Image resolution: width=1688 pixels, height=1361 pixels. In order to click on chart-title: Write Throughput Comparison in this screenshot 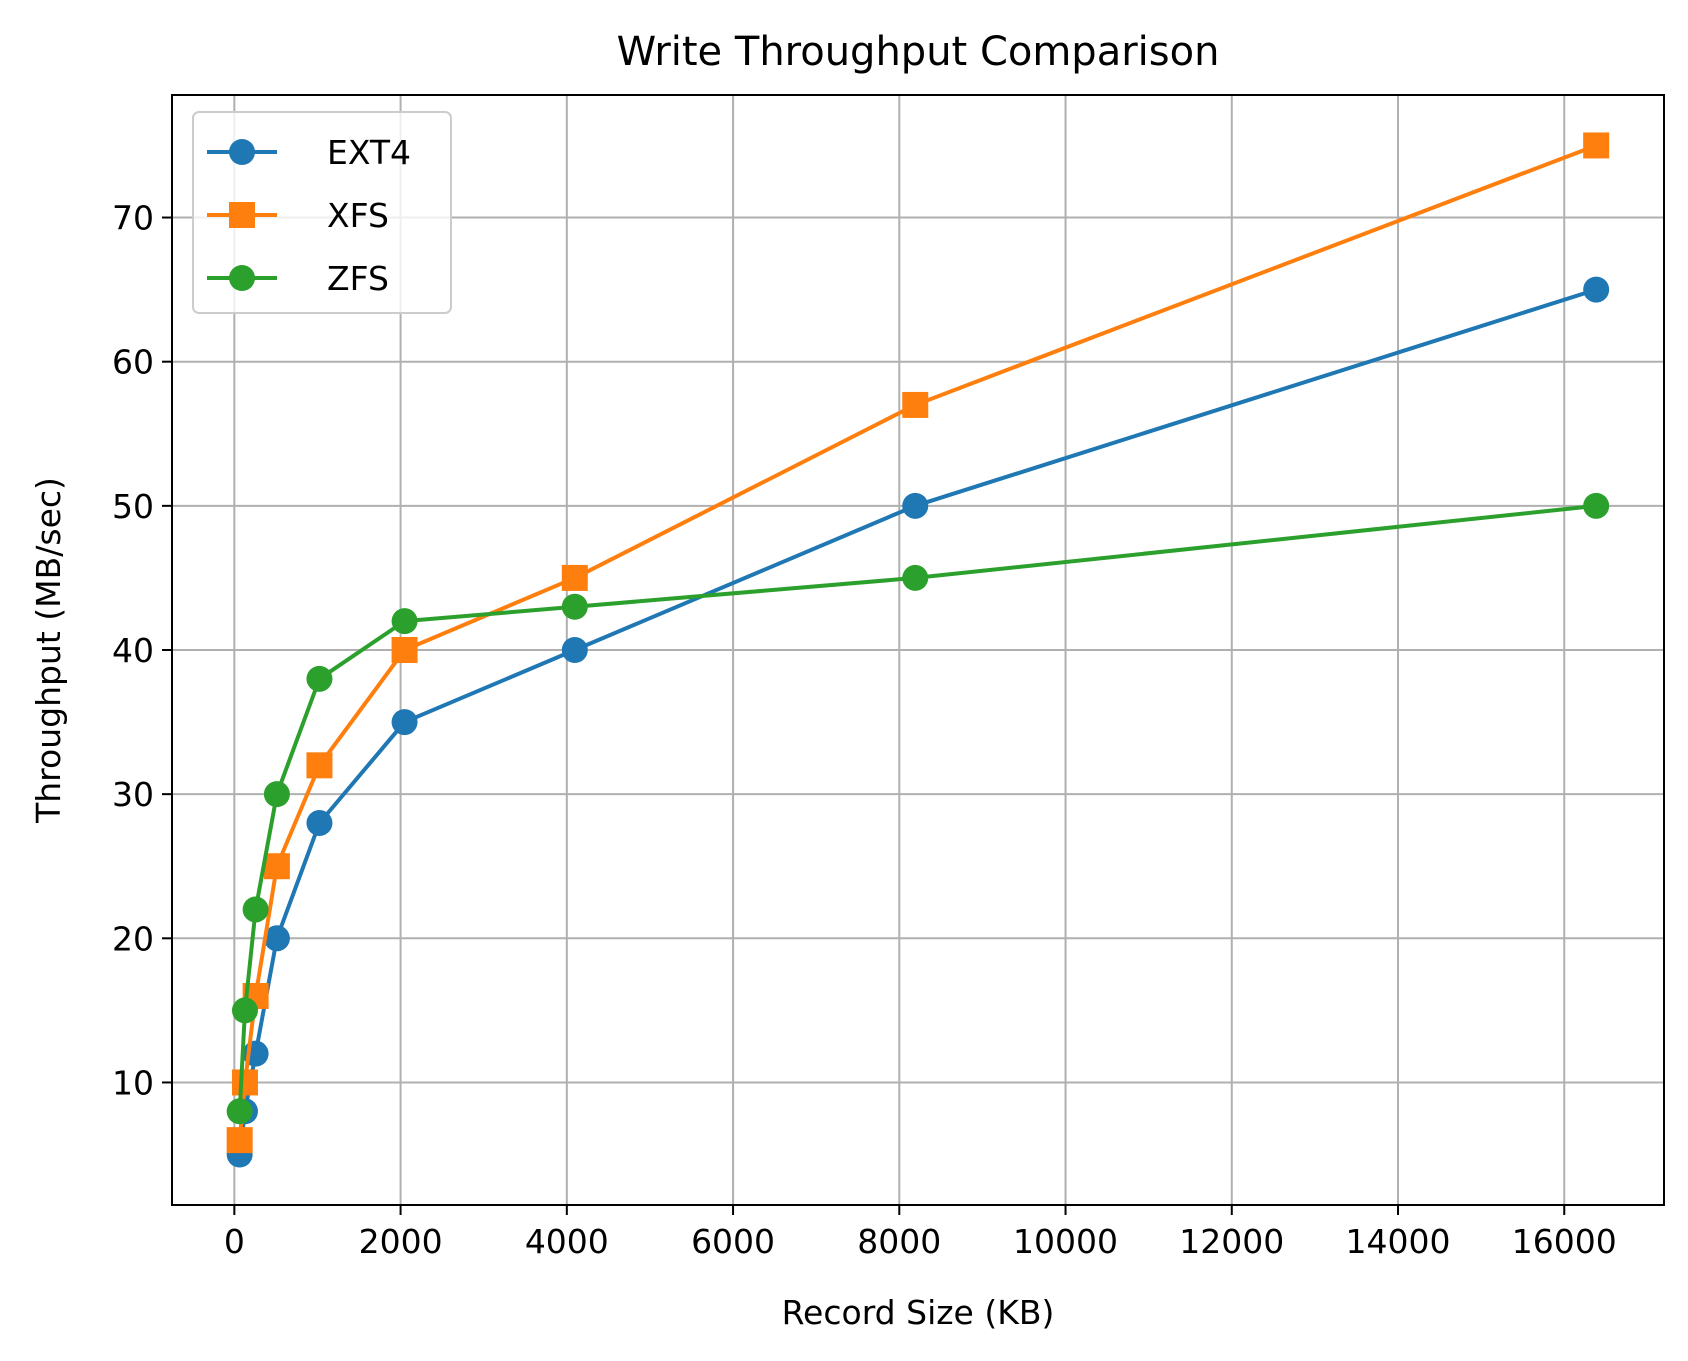, I will do `click(918, 52)`.